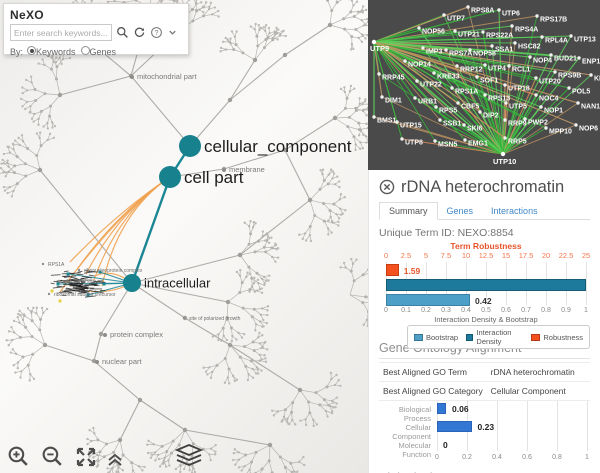 The height and width of the screenshot is (473, 600). Describe the element at coordinates (549, 99) in the screenshot. I see `gene-node-label: NOC4` at that location.